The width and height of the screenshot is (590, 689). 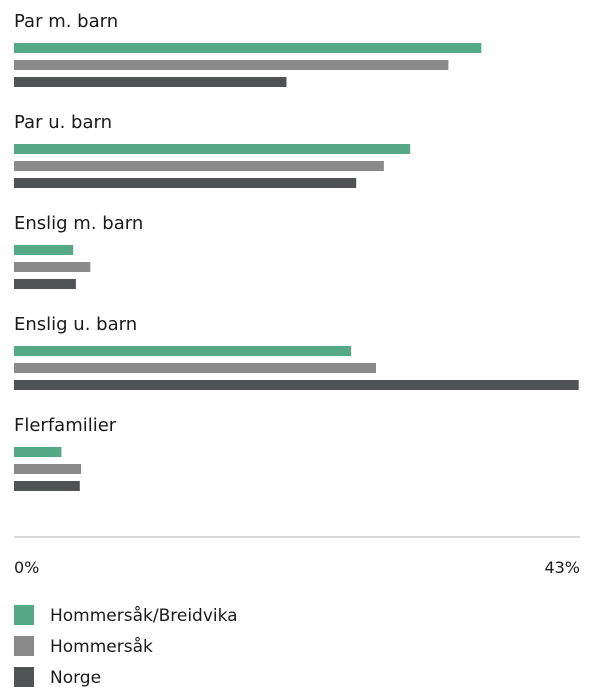 What do you see at coordinates (144, 615) in the screenshot?
I see `legend-label: Hommersåk/Breidvika` at bounding box center [144, 615].